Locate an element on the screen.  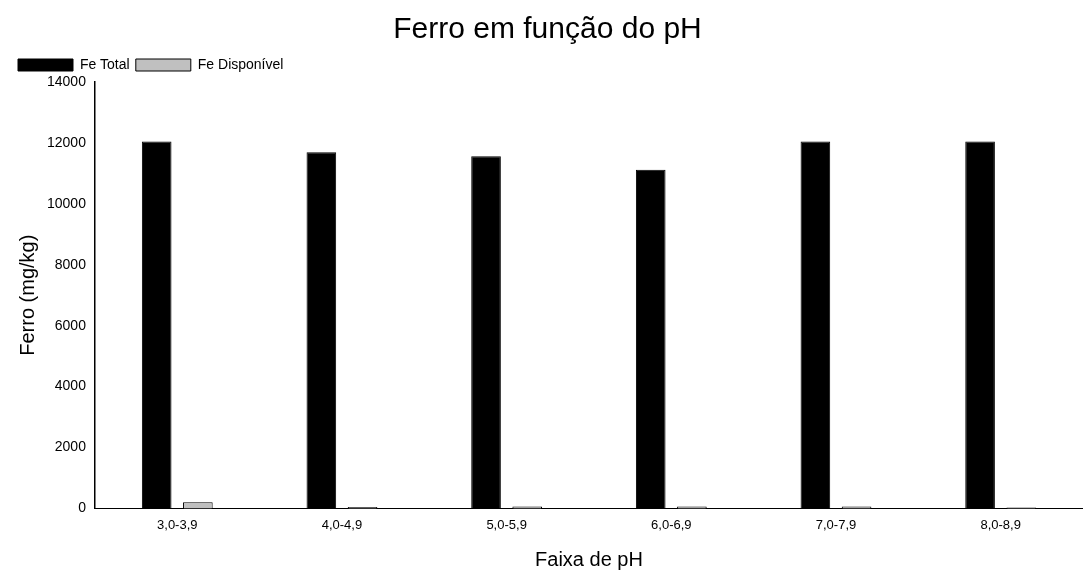
y-tick-label: 12000 is located at coordinates (66, 141).